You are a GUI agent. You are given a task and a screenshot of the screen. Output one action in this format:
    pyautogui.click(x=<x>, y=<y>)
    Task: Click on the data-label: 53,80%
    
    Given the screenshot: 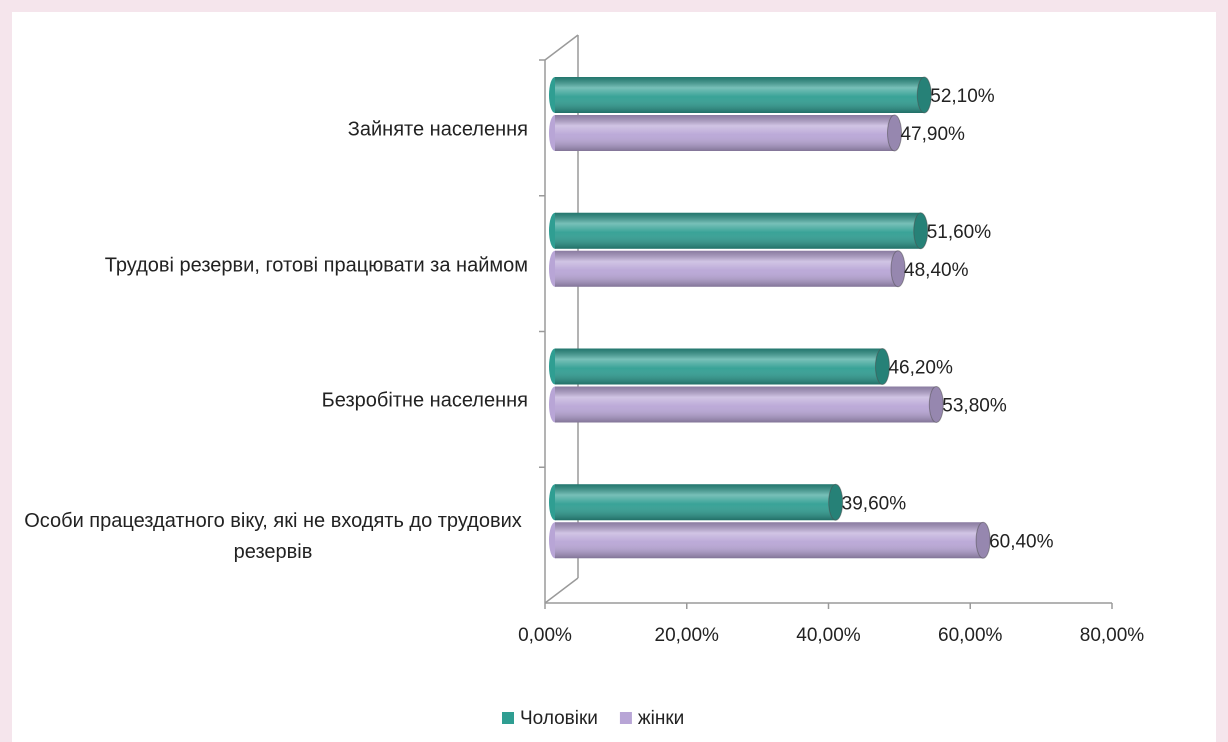 What is the action you would take?
    pyautogui.click(x=974, y=406)
    